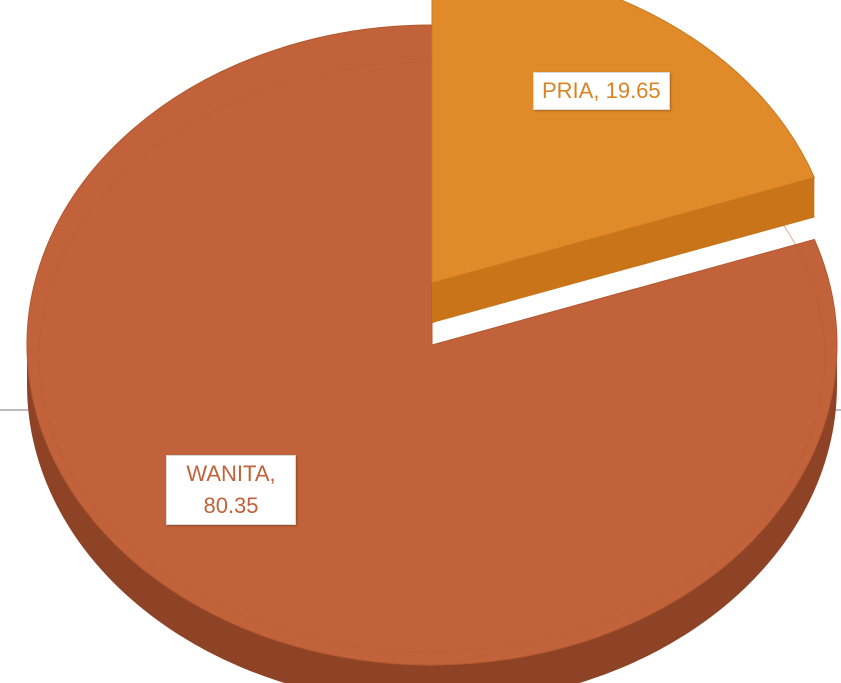 This screenshot has height=683, width=841. I want to click on data-label-wanita-name: WANITA,, so click(231, 473).